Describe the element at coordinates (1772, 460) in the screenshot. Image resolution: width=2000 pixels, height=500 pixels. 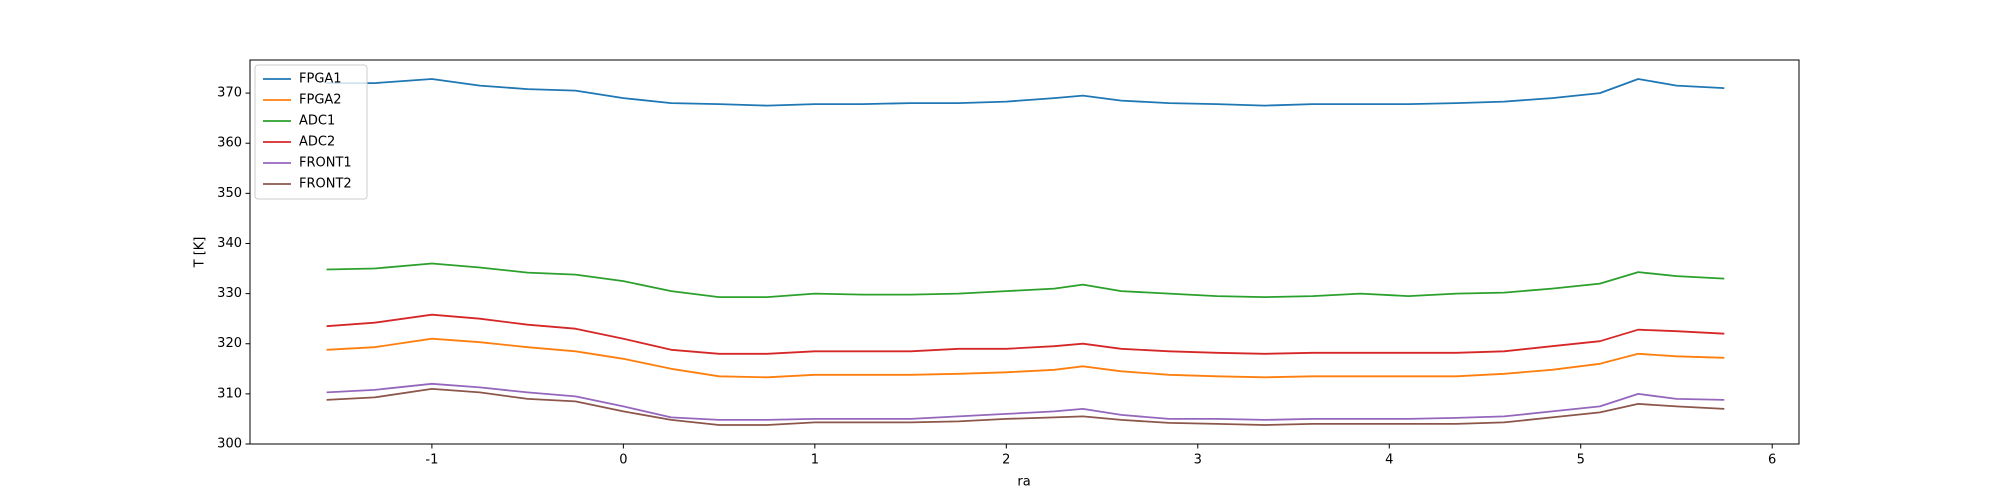
I see `x-tick-label: 6` at that location.